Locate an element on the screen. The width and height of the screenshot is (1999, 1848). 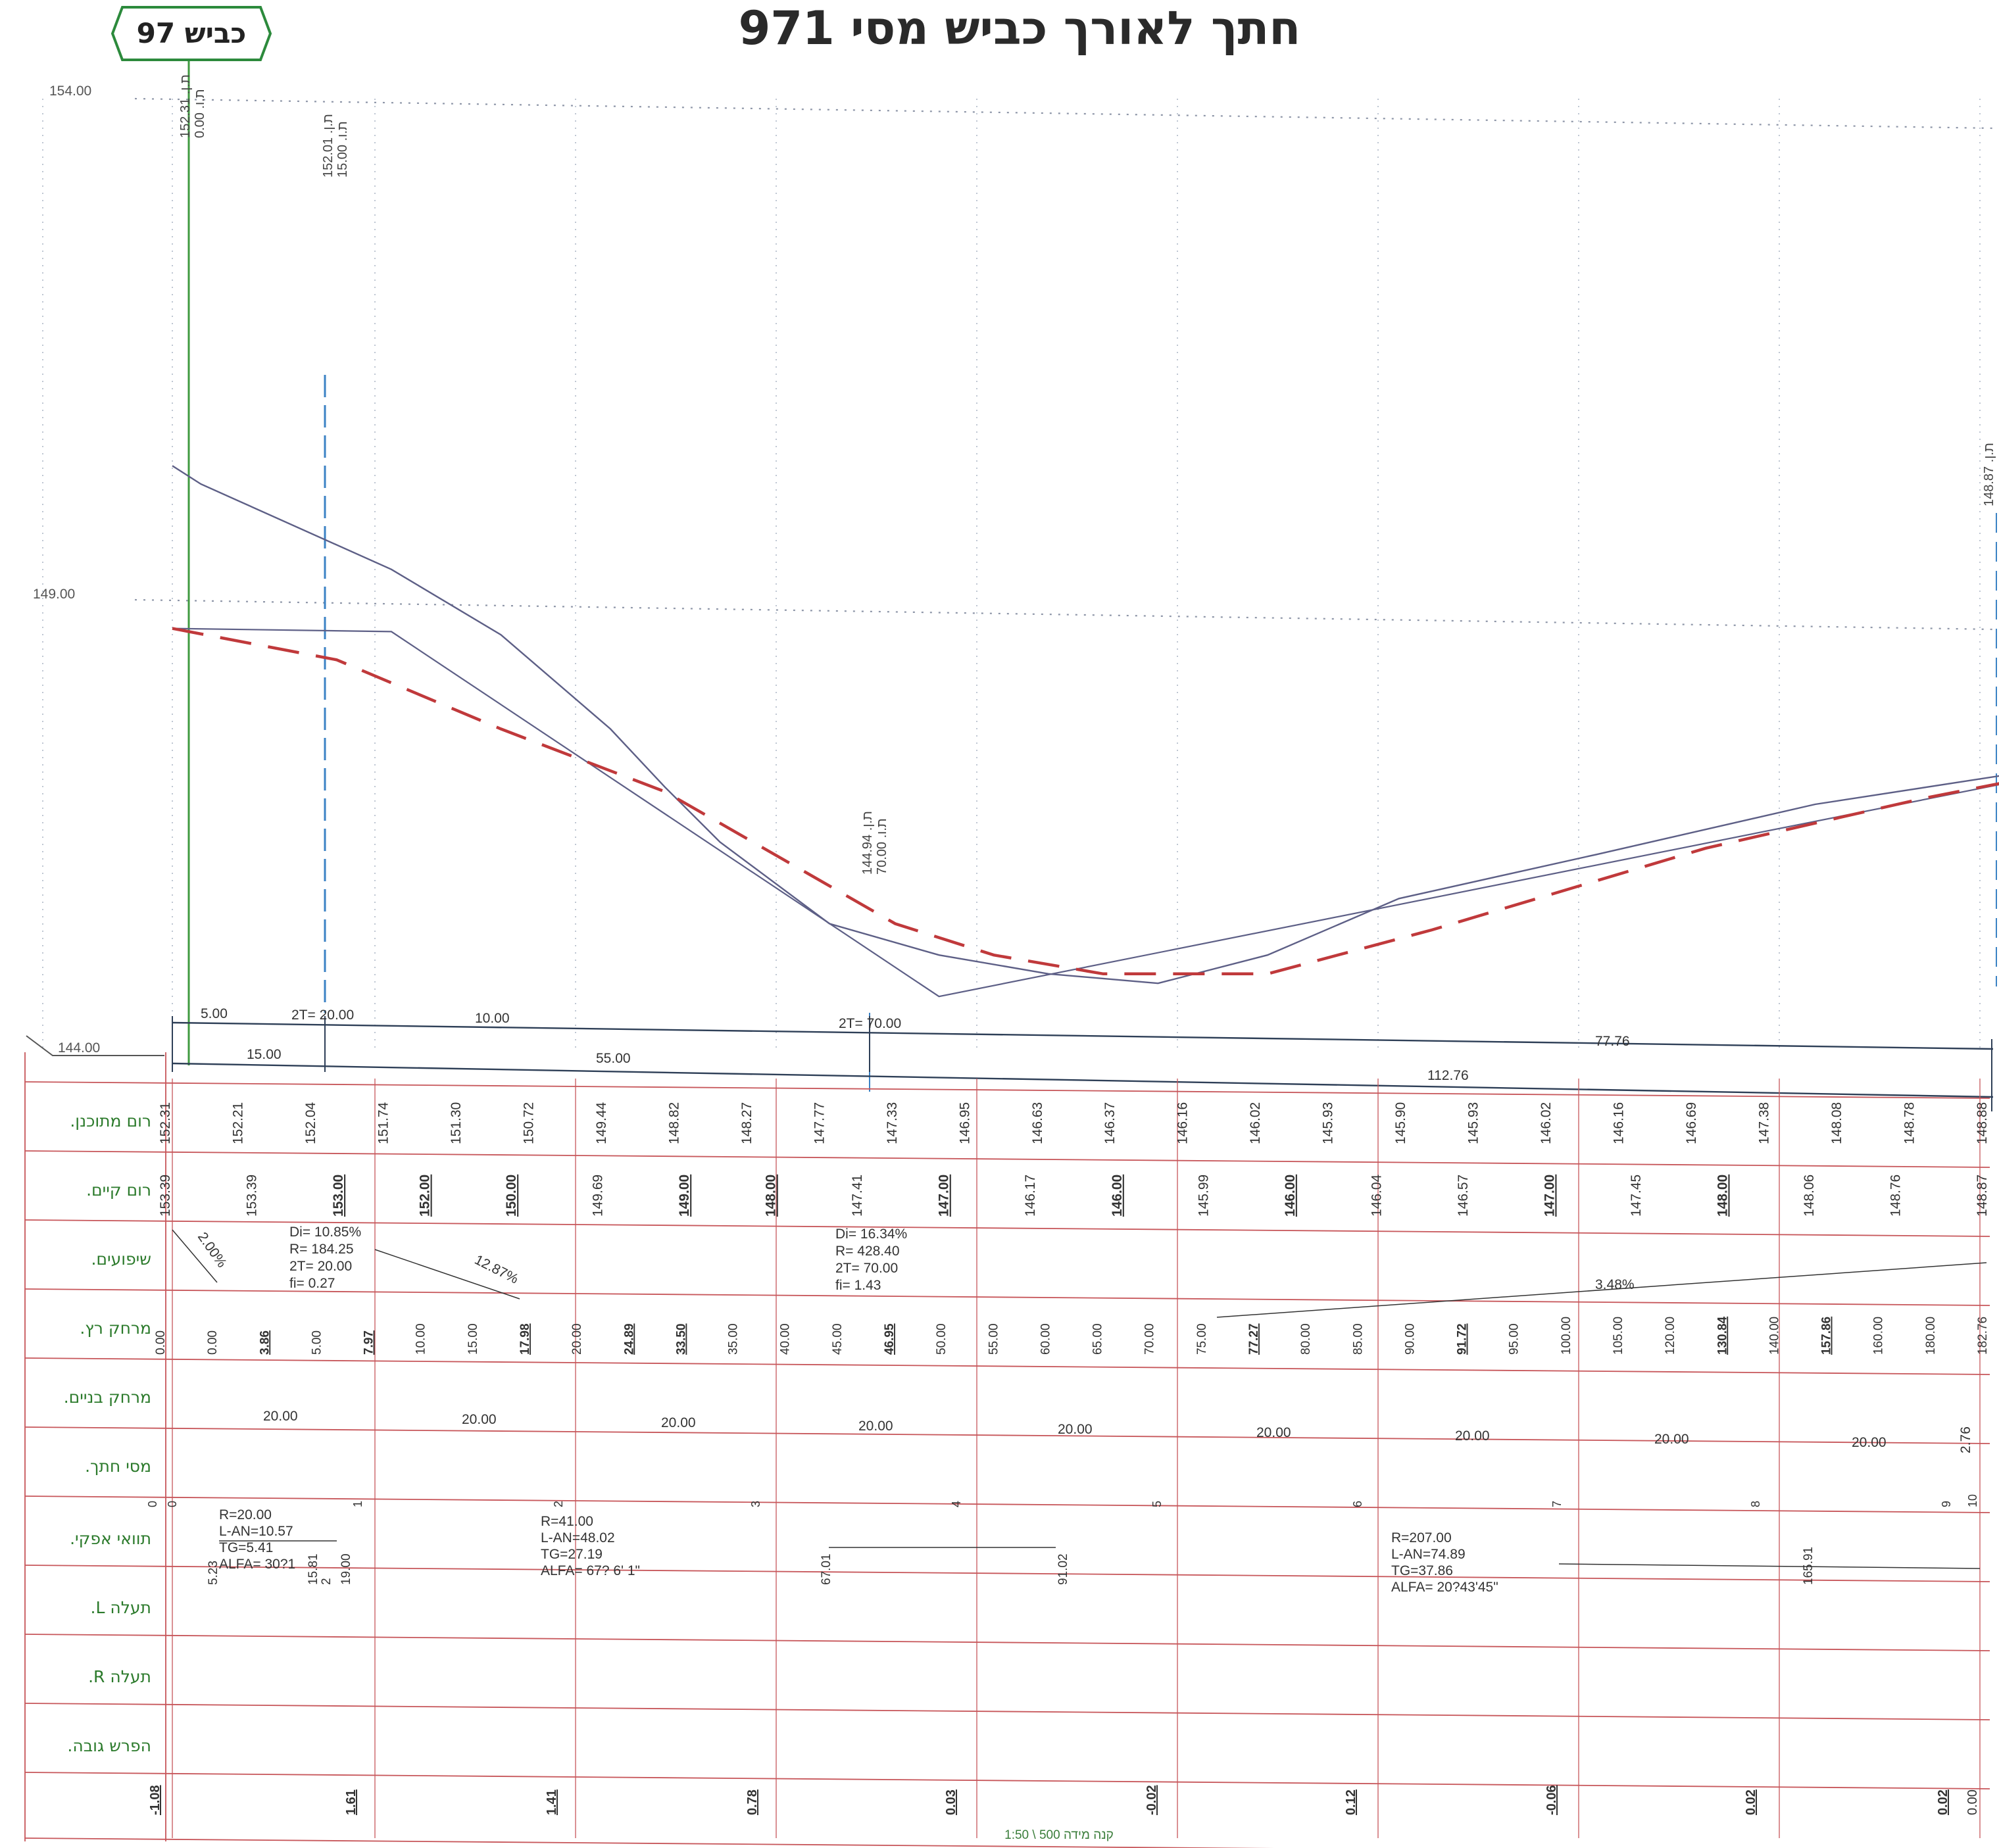
dimension-line-lower is located at coordinates (1083, 1080).